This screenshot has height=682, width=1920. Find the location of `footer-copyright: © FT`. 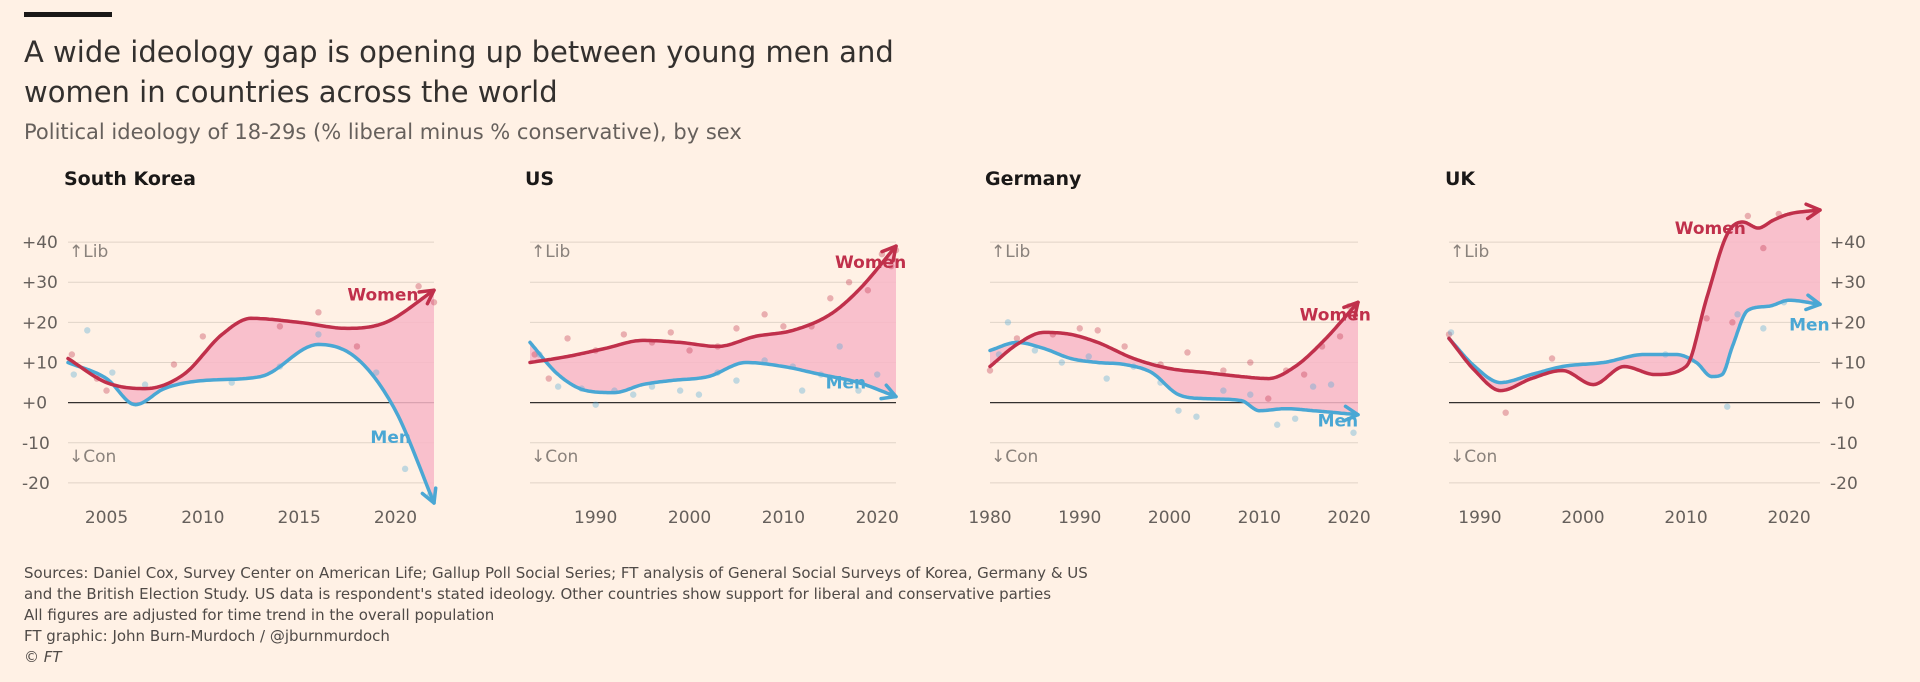

footer-copyright: © FT is located at coordinates (43, 657).